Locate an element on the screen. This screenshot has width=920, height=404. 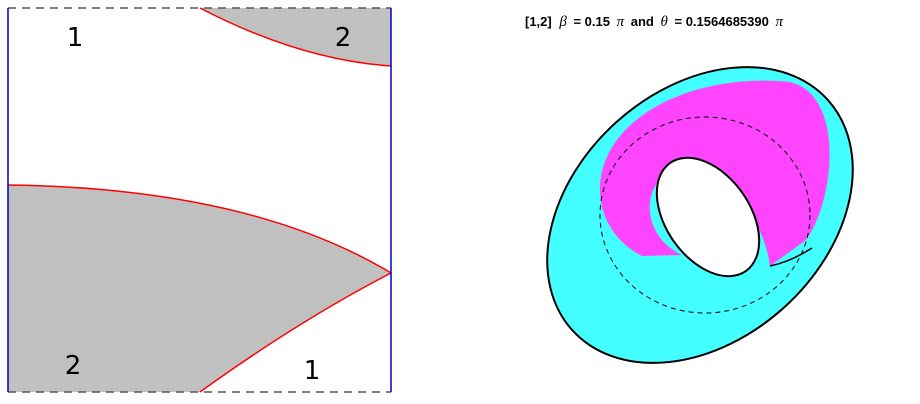
boundary-curve is located at coordinates (295, 37).